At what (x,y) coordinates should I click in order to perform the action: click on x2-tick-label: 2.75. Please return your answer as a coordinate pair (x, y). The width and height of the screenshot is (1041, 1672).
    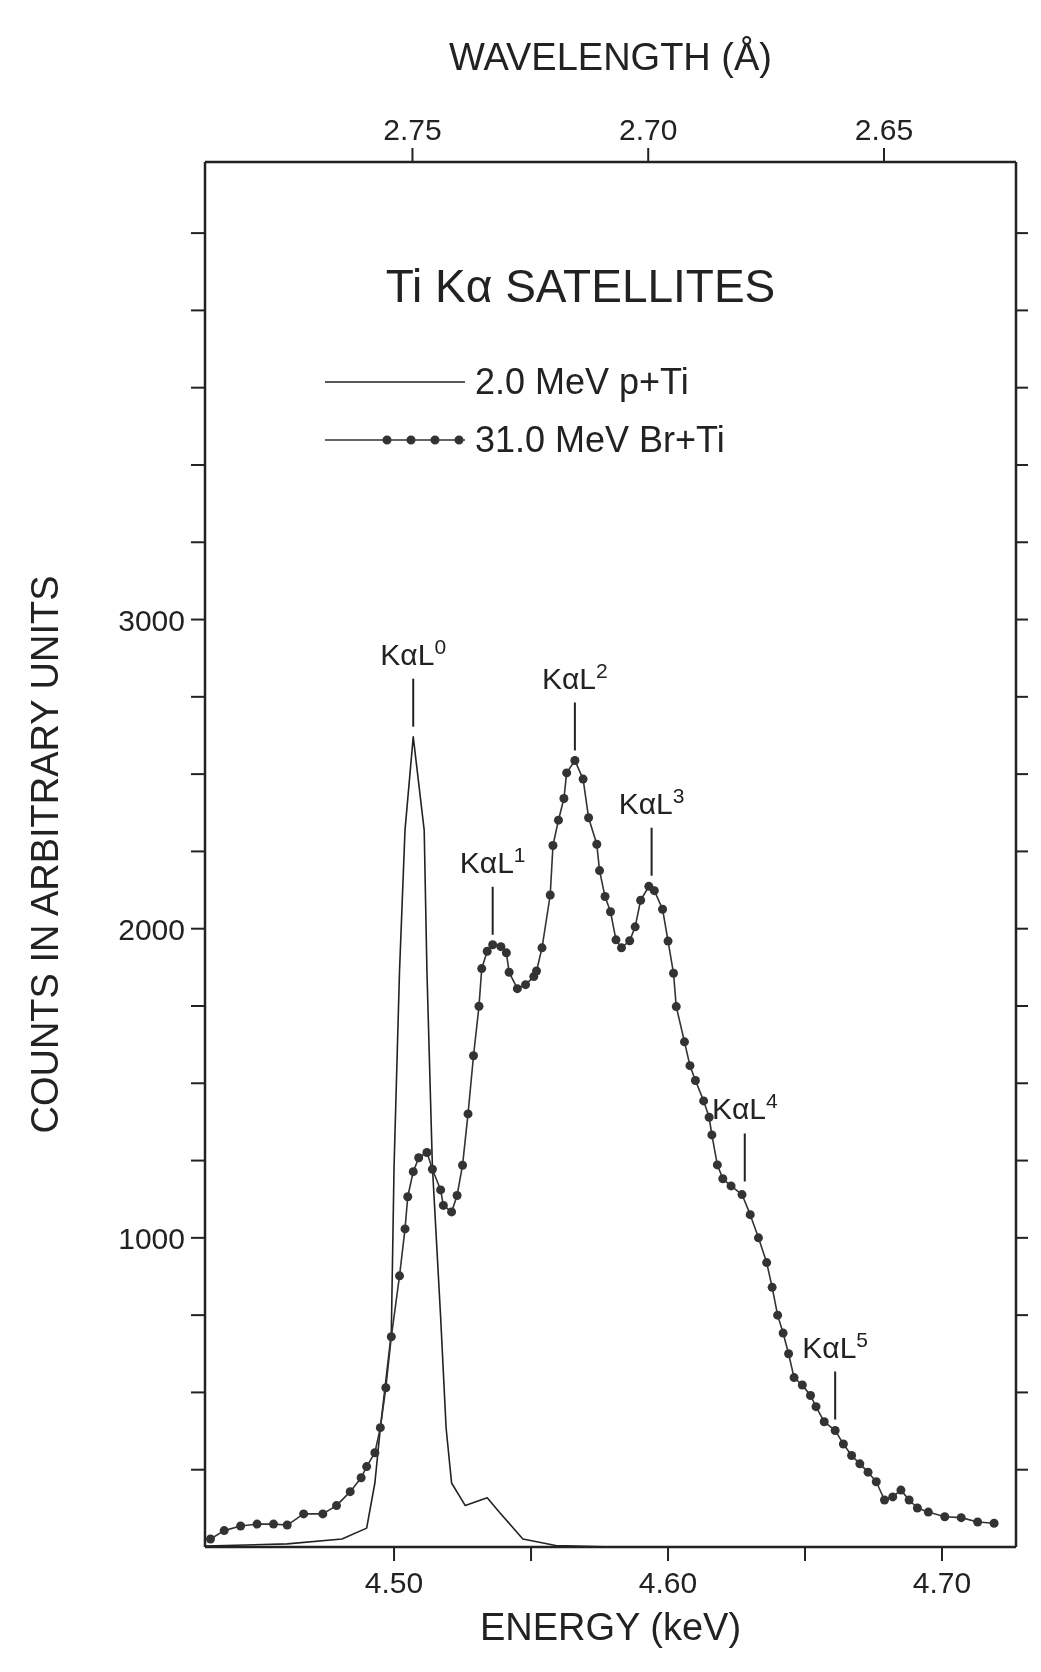
    Looking at the image, I should click on (412, 129).